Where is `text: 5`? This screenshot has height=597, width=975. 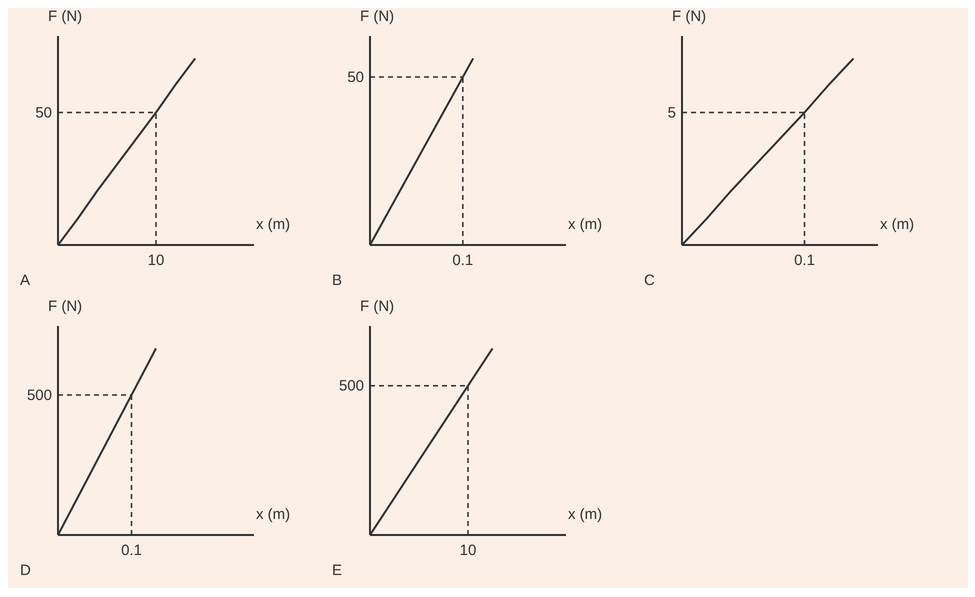 text: 5 is located at coordinates (672, 113).